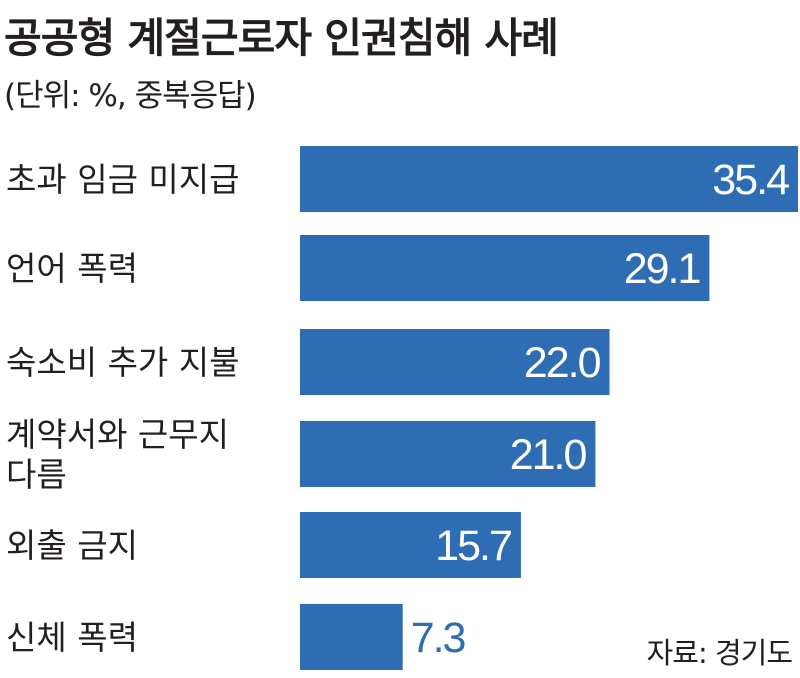 The height and width of the screenshot is (678, 800). What do you see at coordinates (117, 454) in the screenshot?
I see `category-label-4: 계약서와 근무지 다름` at bounding box center [117, 454].